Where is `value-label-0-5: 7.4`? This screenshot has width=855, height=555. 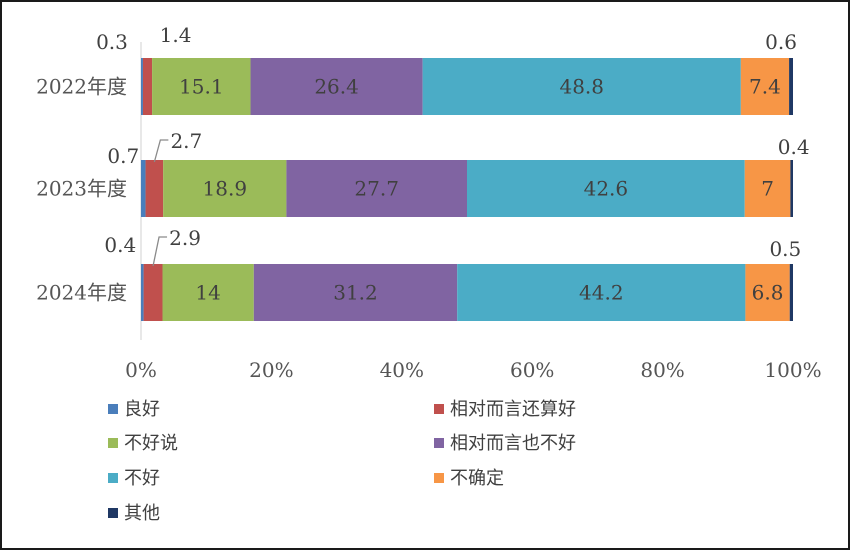
value-label-0-5: 7.4 is located at coordinates (765, 87).